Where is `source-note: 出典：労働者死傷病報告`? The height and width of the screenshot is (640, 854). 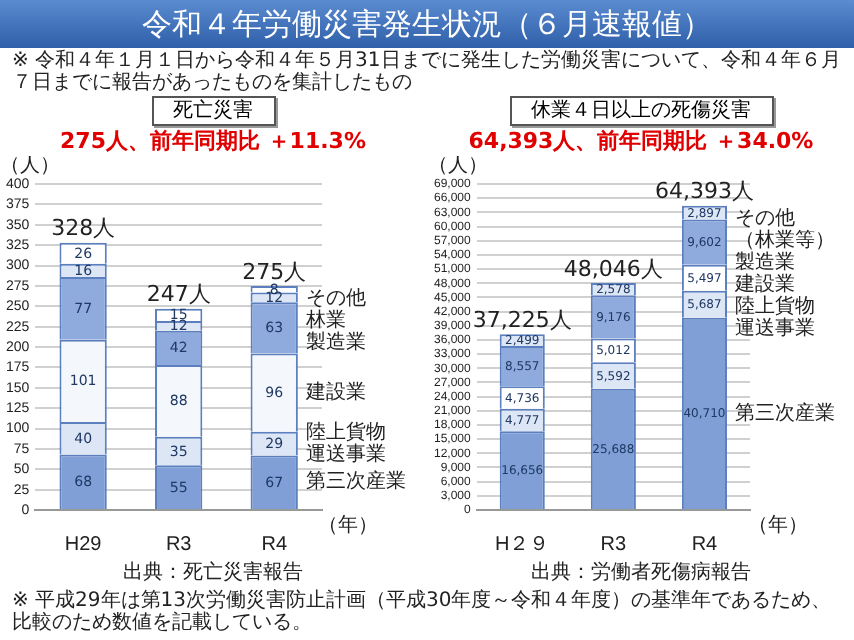
source-note: 出典：労働者死傷病報告 is located at coordinates (641, 573).